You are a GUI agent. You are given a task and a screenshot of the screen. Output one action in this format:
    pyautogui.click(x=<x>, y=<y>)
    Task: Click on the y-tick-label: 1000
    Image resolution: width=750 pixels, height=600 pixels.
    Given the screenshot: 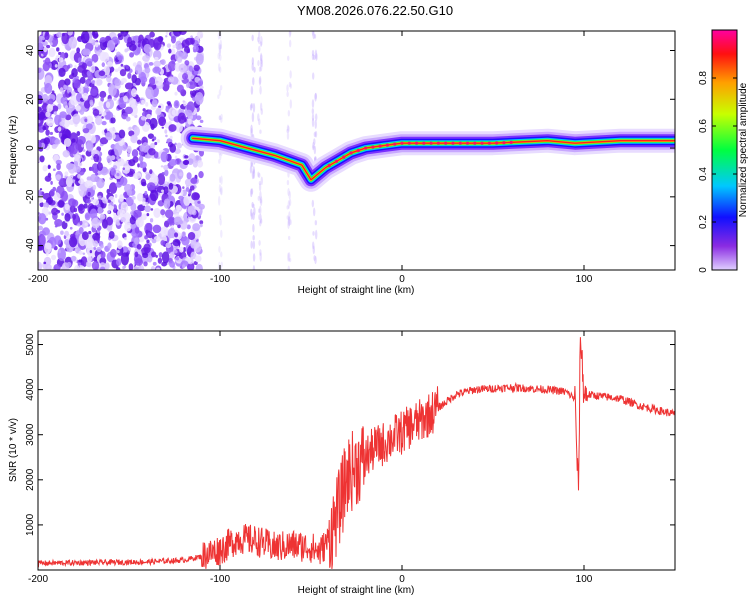 What is the action you would take?
    pyautogui.click(x=30, y=524)
    